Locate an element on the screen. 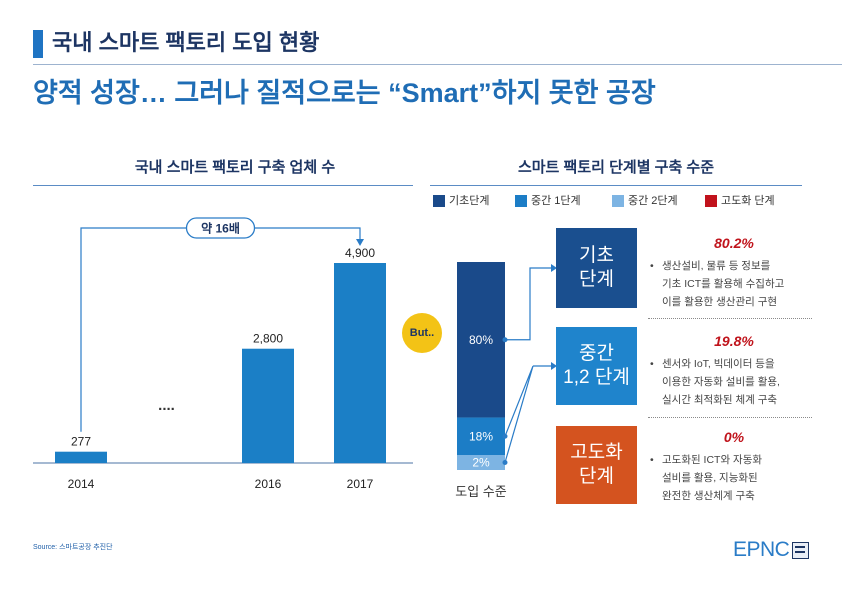  right-chart-heading-rule is located at coordinates (616, 185).